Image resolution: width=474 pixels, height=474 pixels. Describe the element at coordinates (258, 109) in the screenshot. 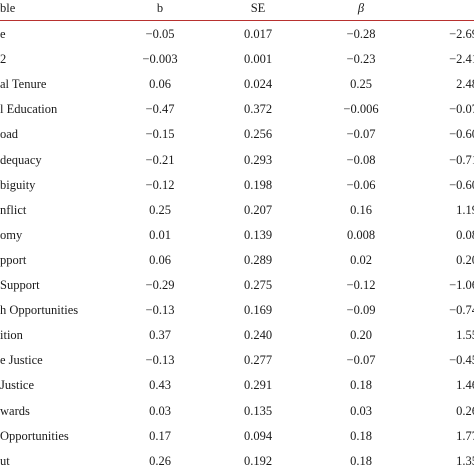

I see `row-se: 0.372` at that location.